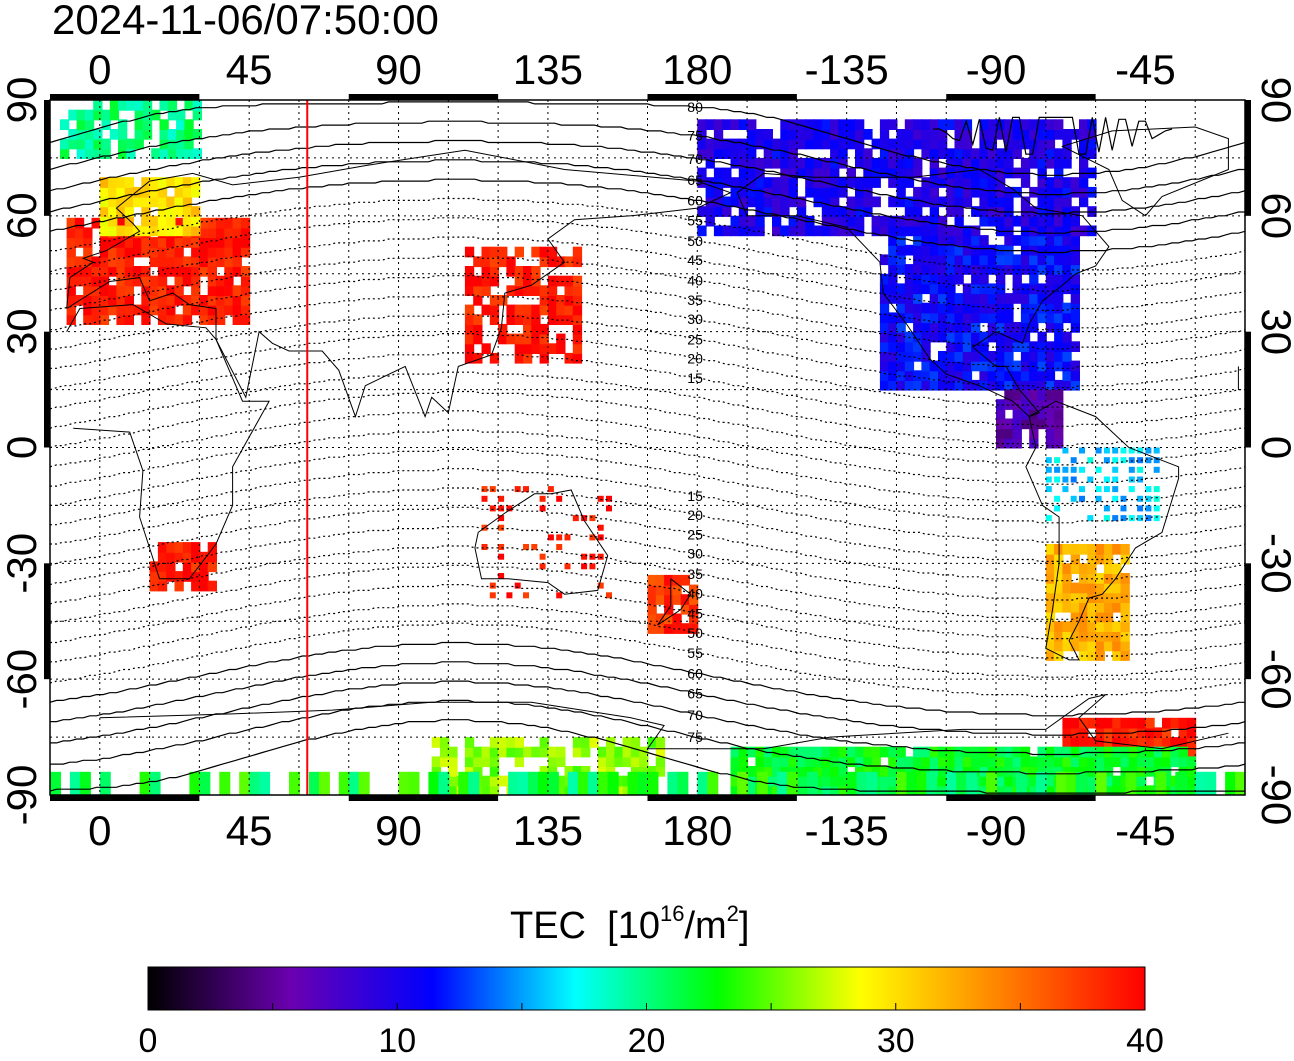 The image size is (1294, 1061). What do you see at coordinates (1145, 69) in the screenshot?
I see `top-axis-label: -45` at bounding box center [1145, 69].